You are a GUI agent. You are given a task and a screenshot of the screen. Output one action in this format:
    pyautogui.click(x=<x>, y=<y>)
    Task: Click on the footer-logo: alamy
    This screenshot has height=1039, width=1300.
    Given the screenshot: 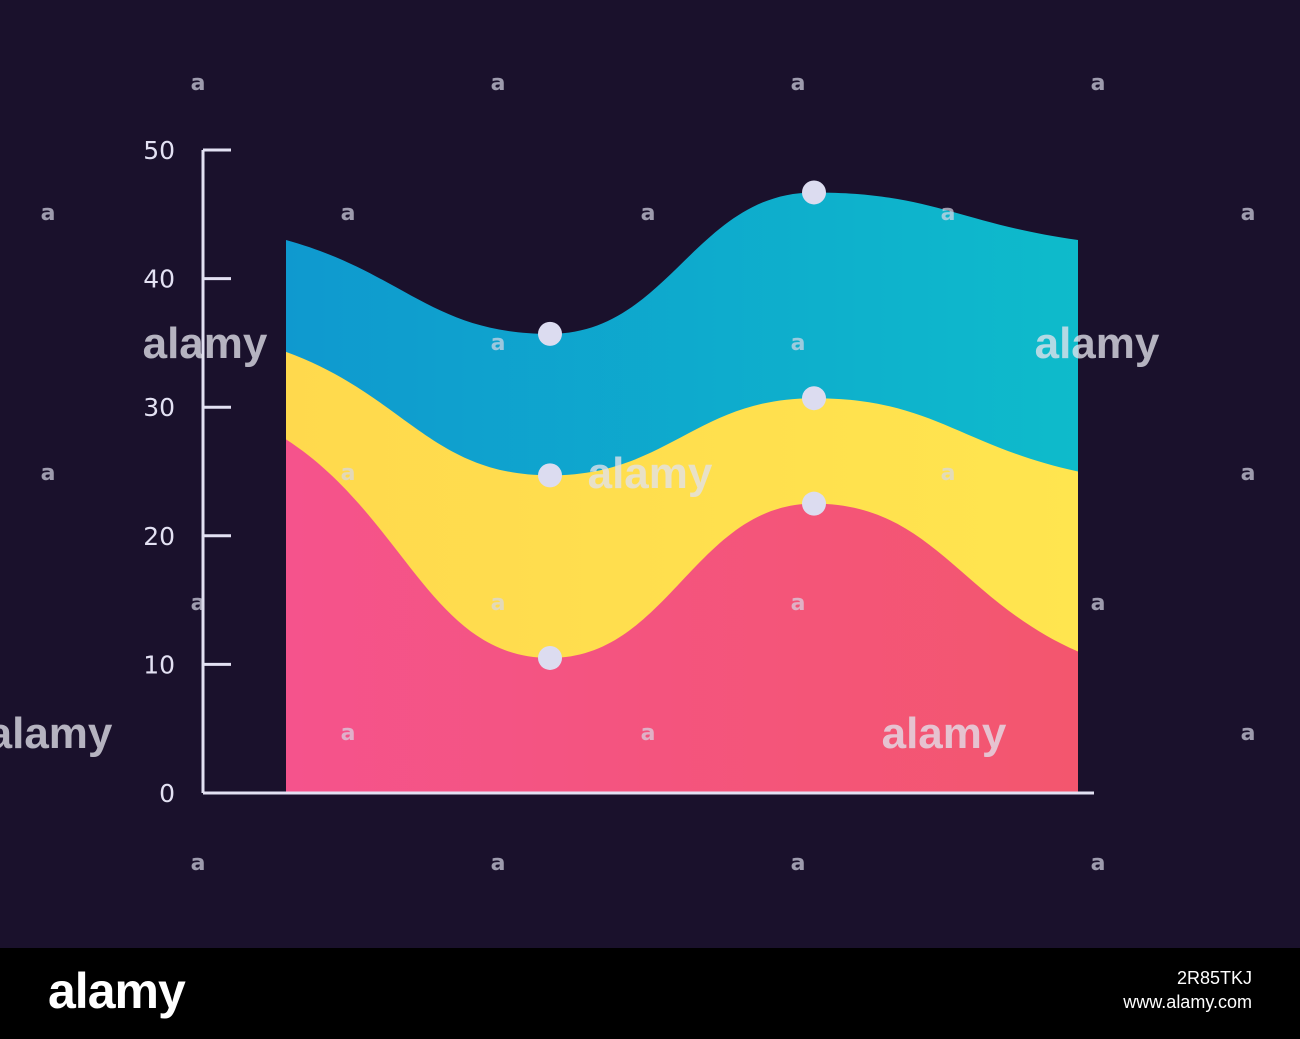 What is the action you would take?
    pyautogui.click(x=117, y=991)
    